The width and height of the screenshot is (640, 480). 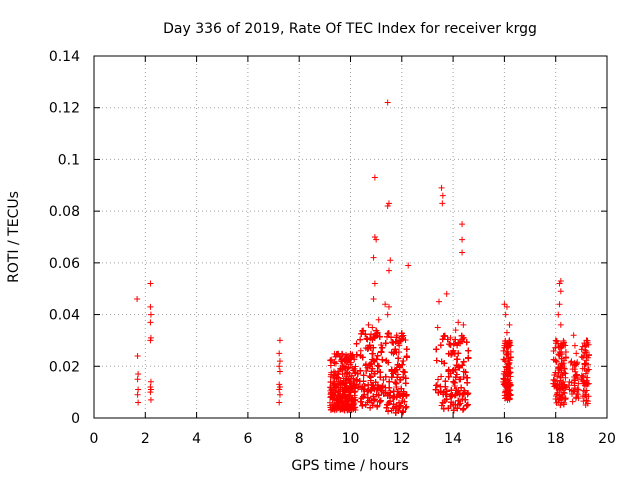 What do you see at coordinates (69, 160) in the screenshot?
I see `y-tick-label: 0.1` at bounding box center [69, 160].